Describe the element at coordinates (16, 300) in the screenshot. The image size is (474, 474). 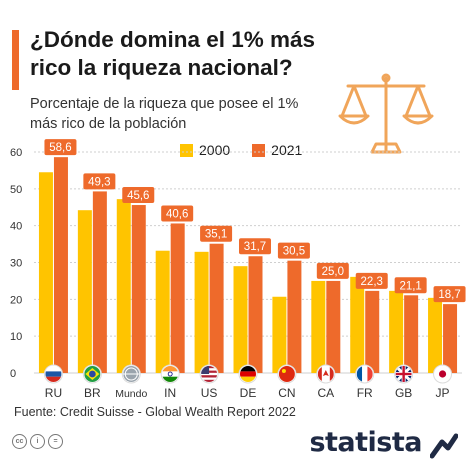
I see `y-tick-label: 20` at that location.